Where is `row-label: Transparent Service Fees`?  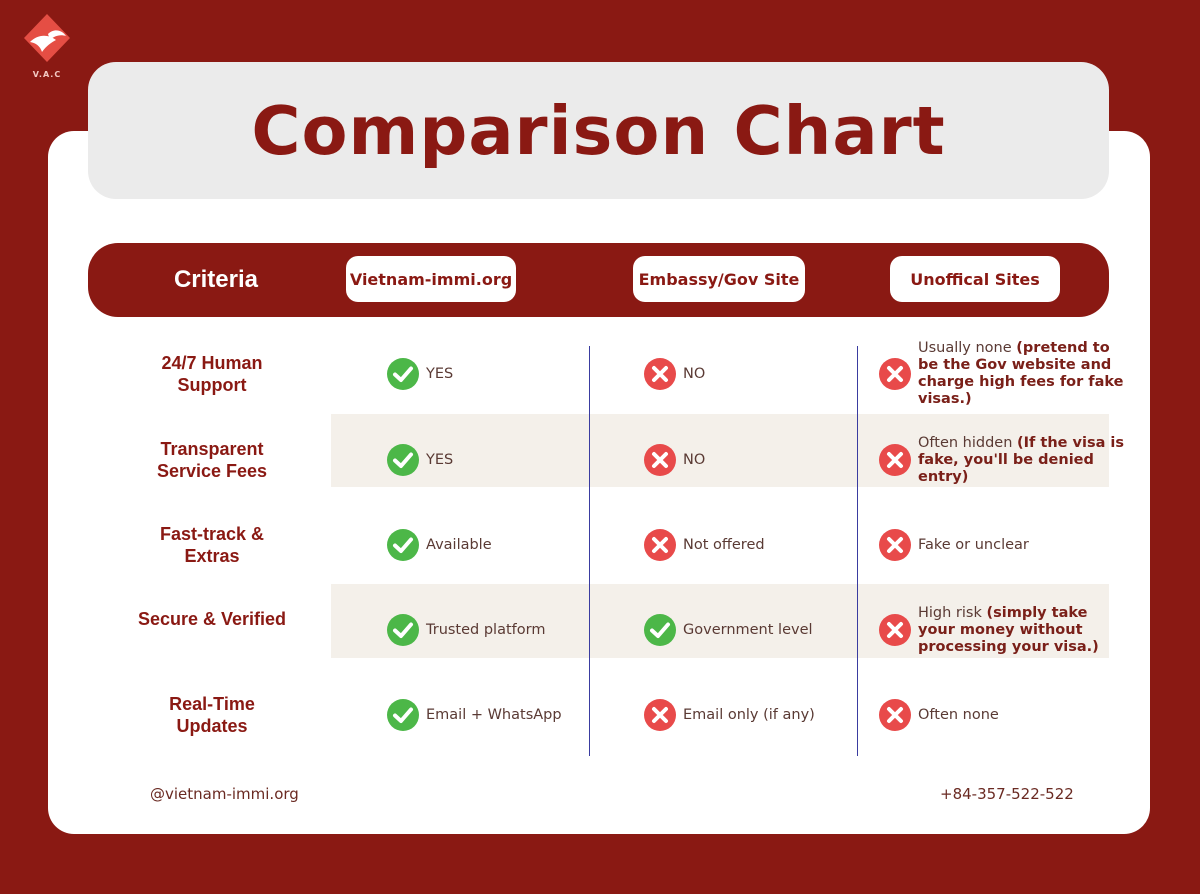
row-label: Transparent Service Fees is located at coordinates (212, 460).